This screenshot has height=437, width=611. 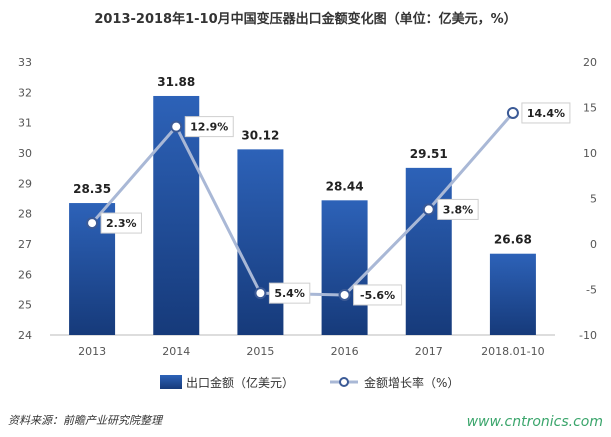 I want to click on bar-value-label: 31.88, so click(x=176, y=82).